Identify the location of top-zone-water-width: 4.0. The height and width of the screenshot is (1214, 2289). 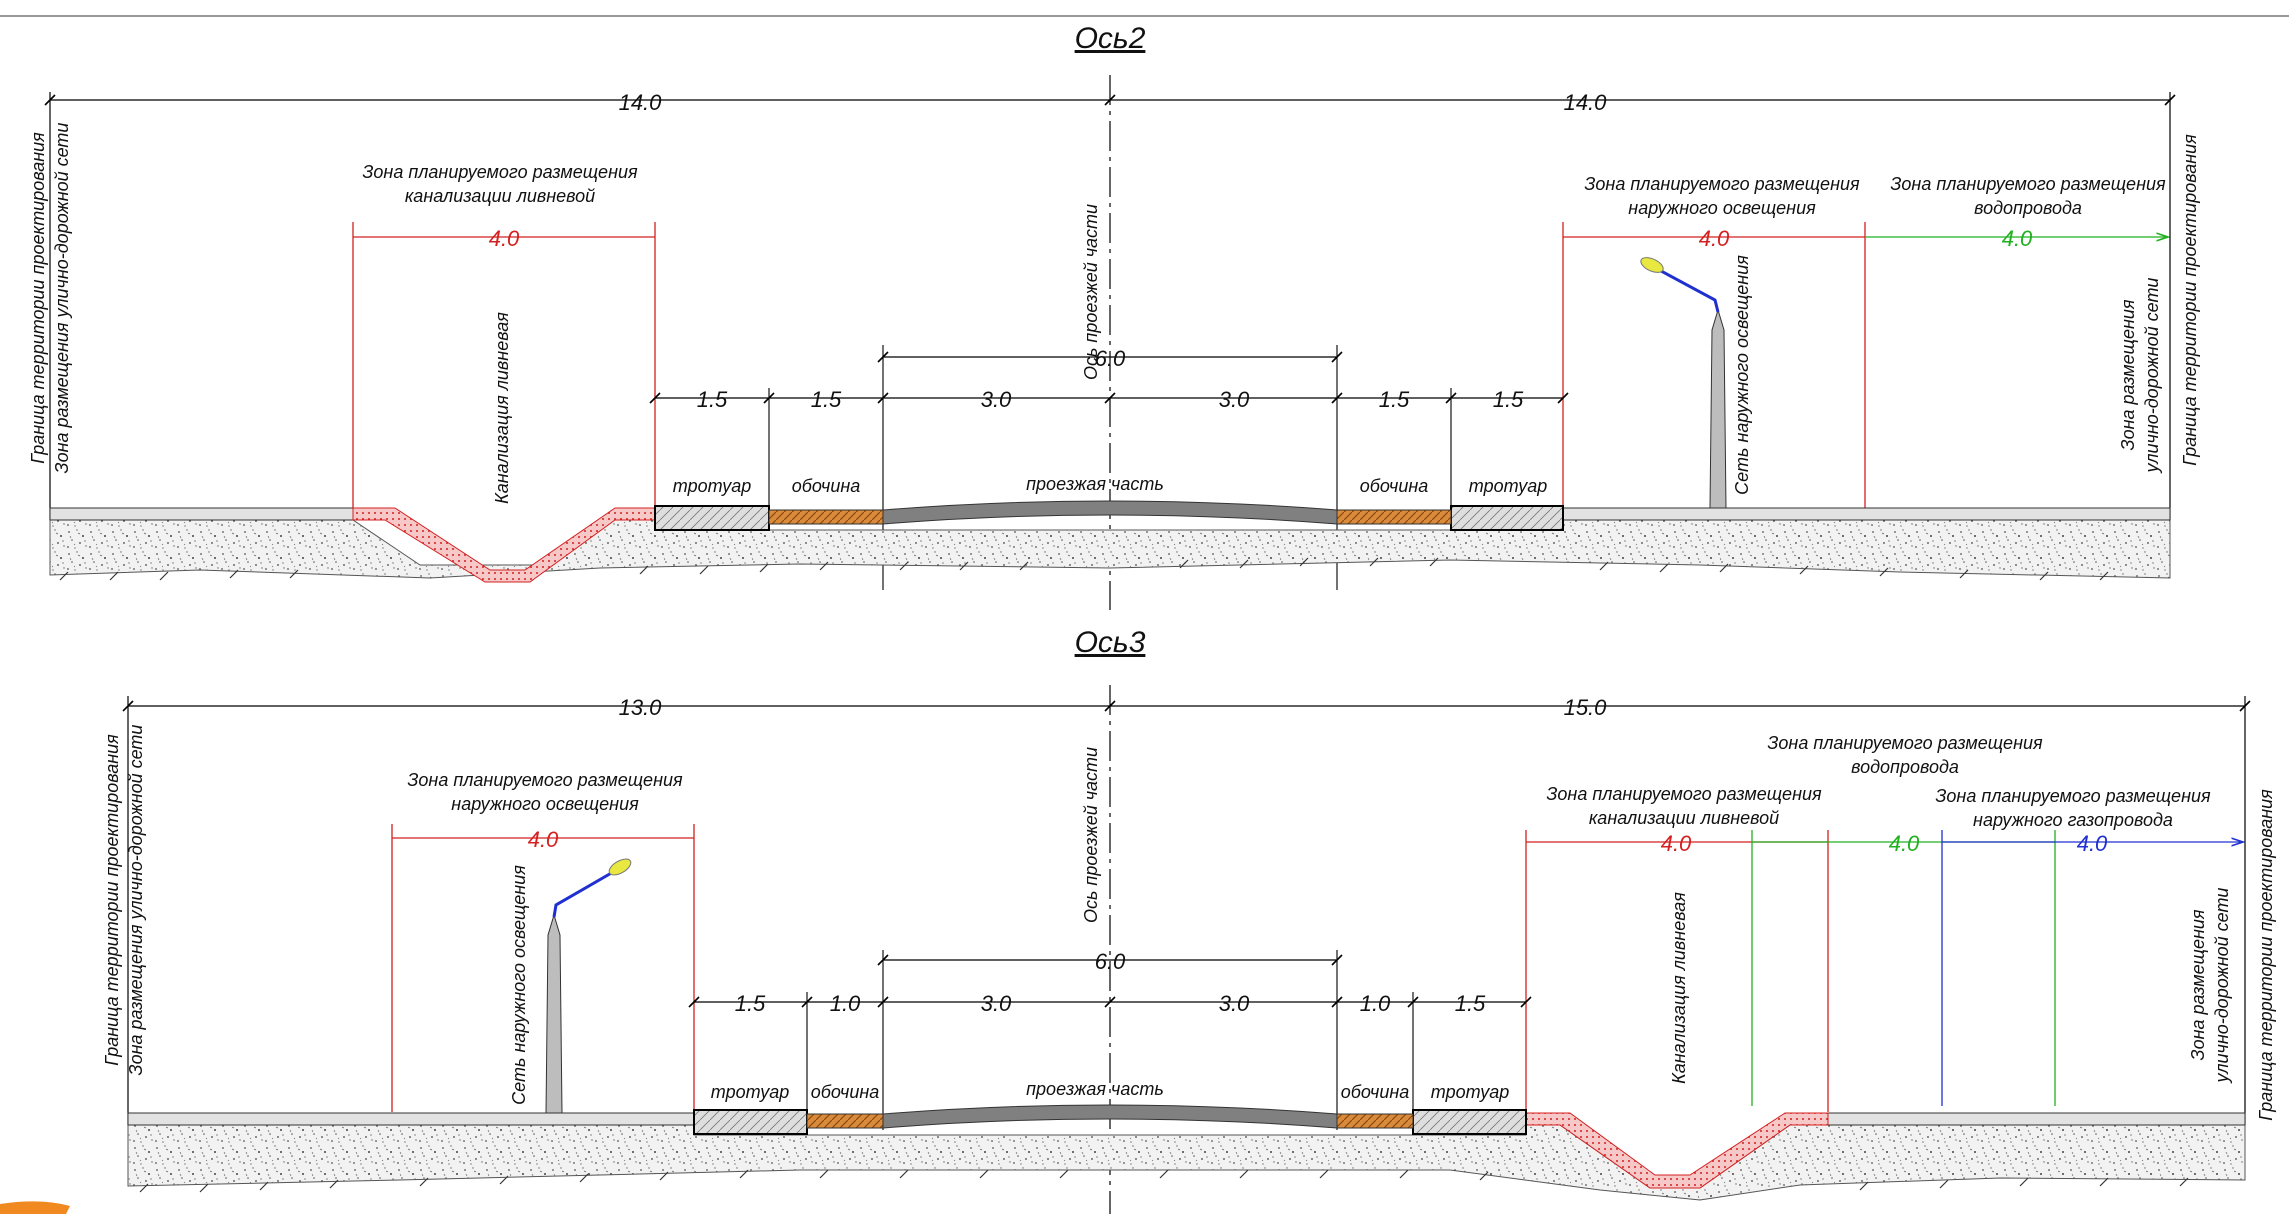
(2017, 238).